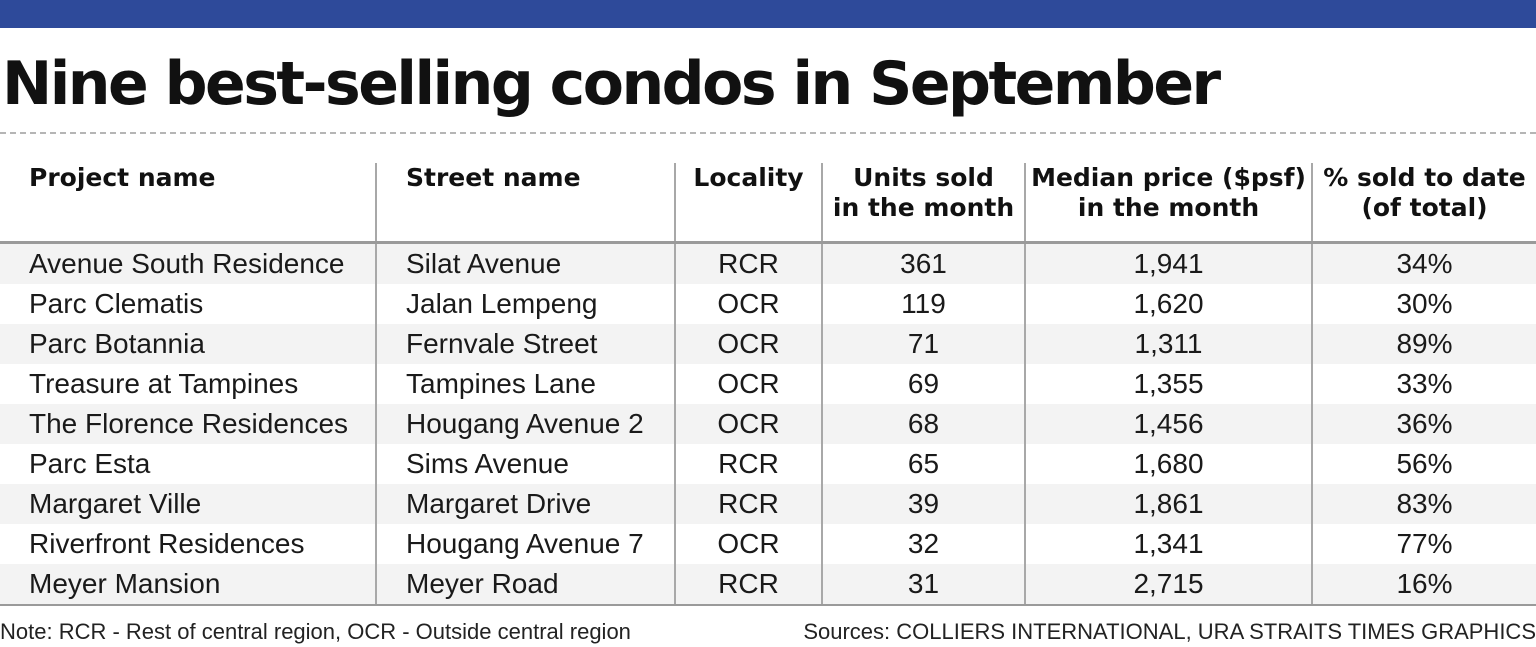 This screenshot has width=1536, height=647. Describe the element at coordinates (1424, 585) in the screenshot. I see `cell-percent-sold: 16%` at that location.